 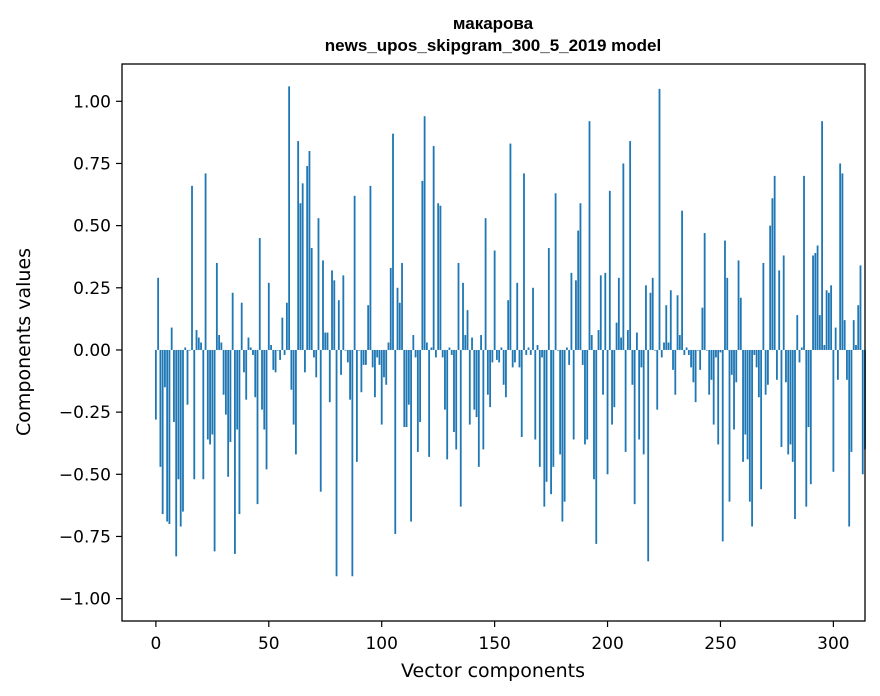 I want to click on y-tick-label: 0.25, so click(x=92, y=289).